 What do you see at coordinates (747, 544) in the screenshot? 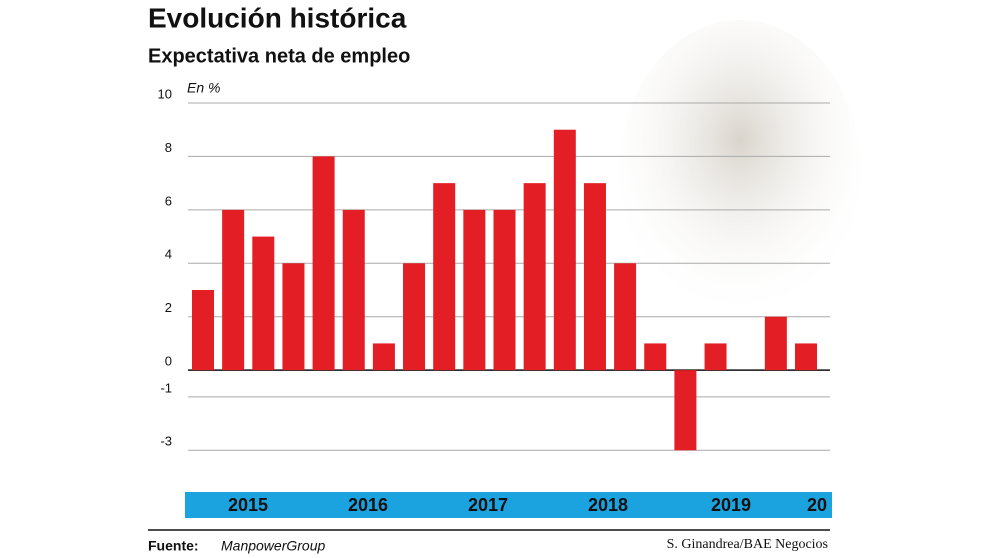
I see `credit: S. Ginandrea/BAE Negocios` at bounding box center [747, 544].